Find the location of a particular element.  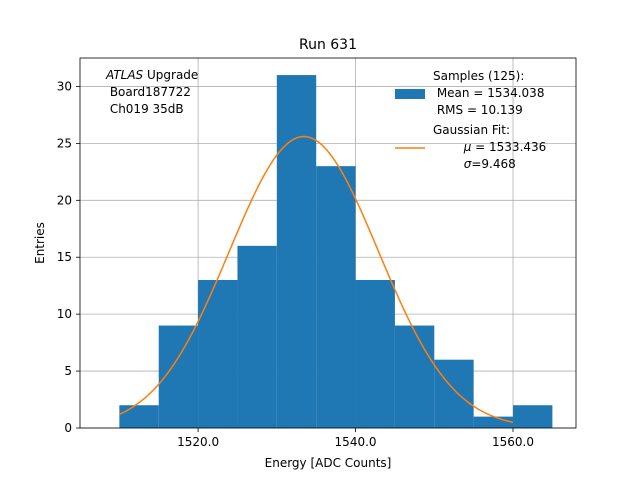

legend-samples-mean: Mean = 1534.038 is located at coordinates (488, 93).